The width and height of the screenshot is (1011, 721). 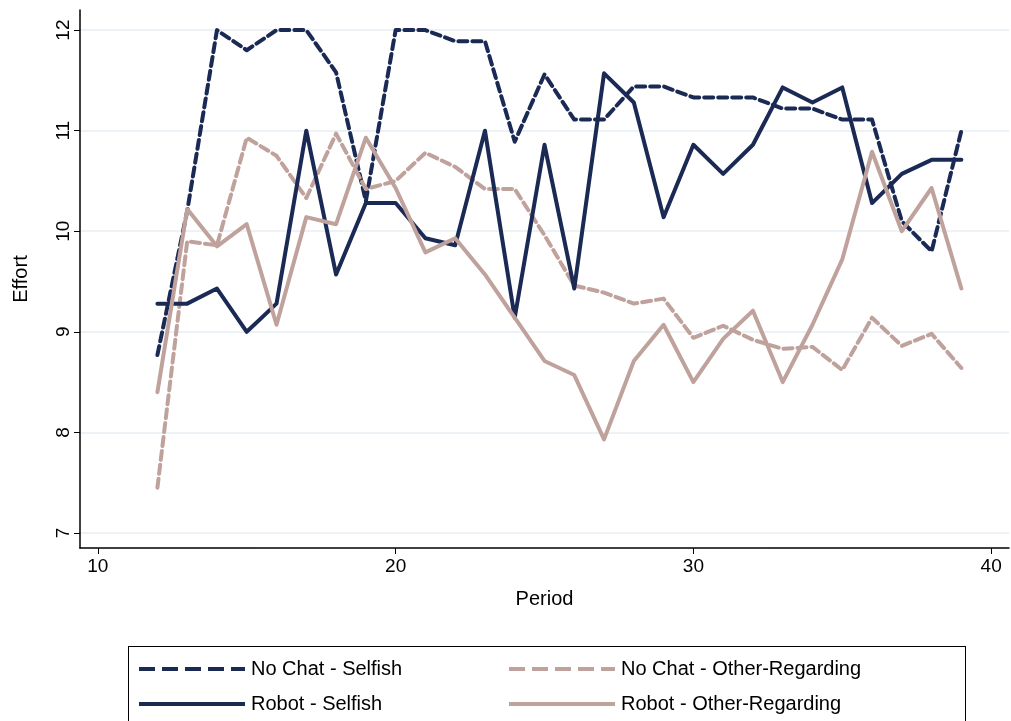 What do you see at coordinates (317, 703) in the screenshot?
I see `legend-label: Robot - Selfish` at bounding box center [317, 703].